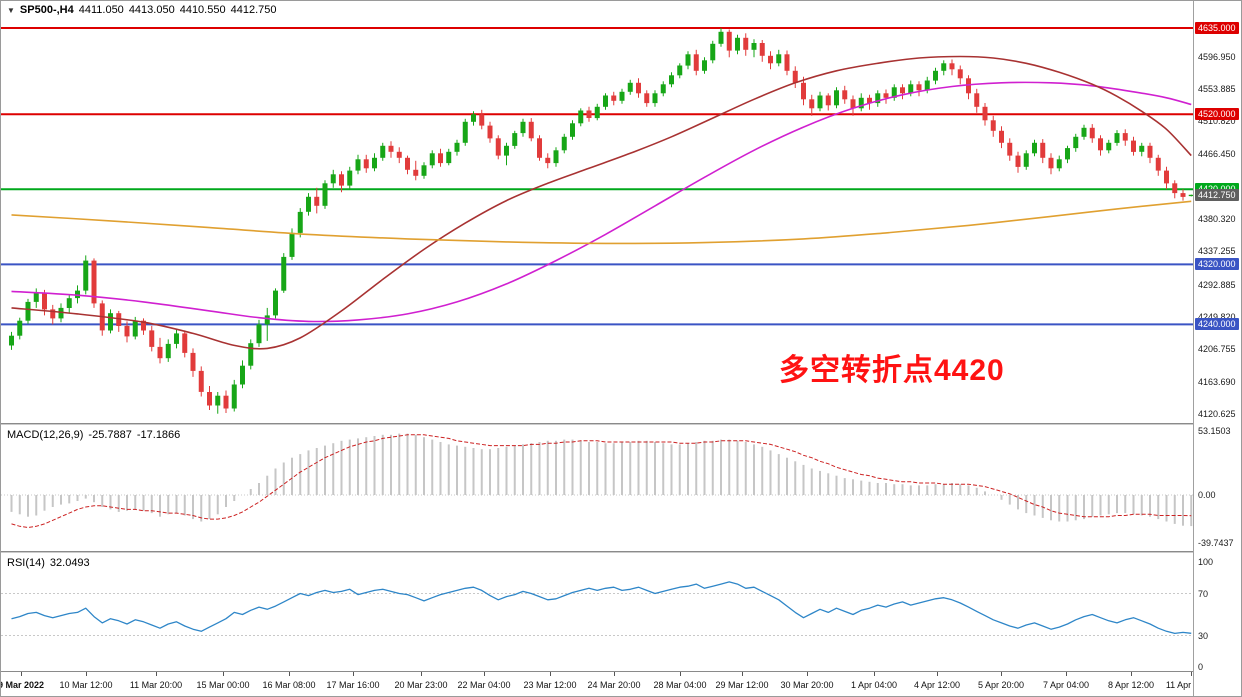  I want to click on price-axis-label: 4206.755, so click(1217, 349).